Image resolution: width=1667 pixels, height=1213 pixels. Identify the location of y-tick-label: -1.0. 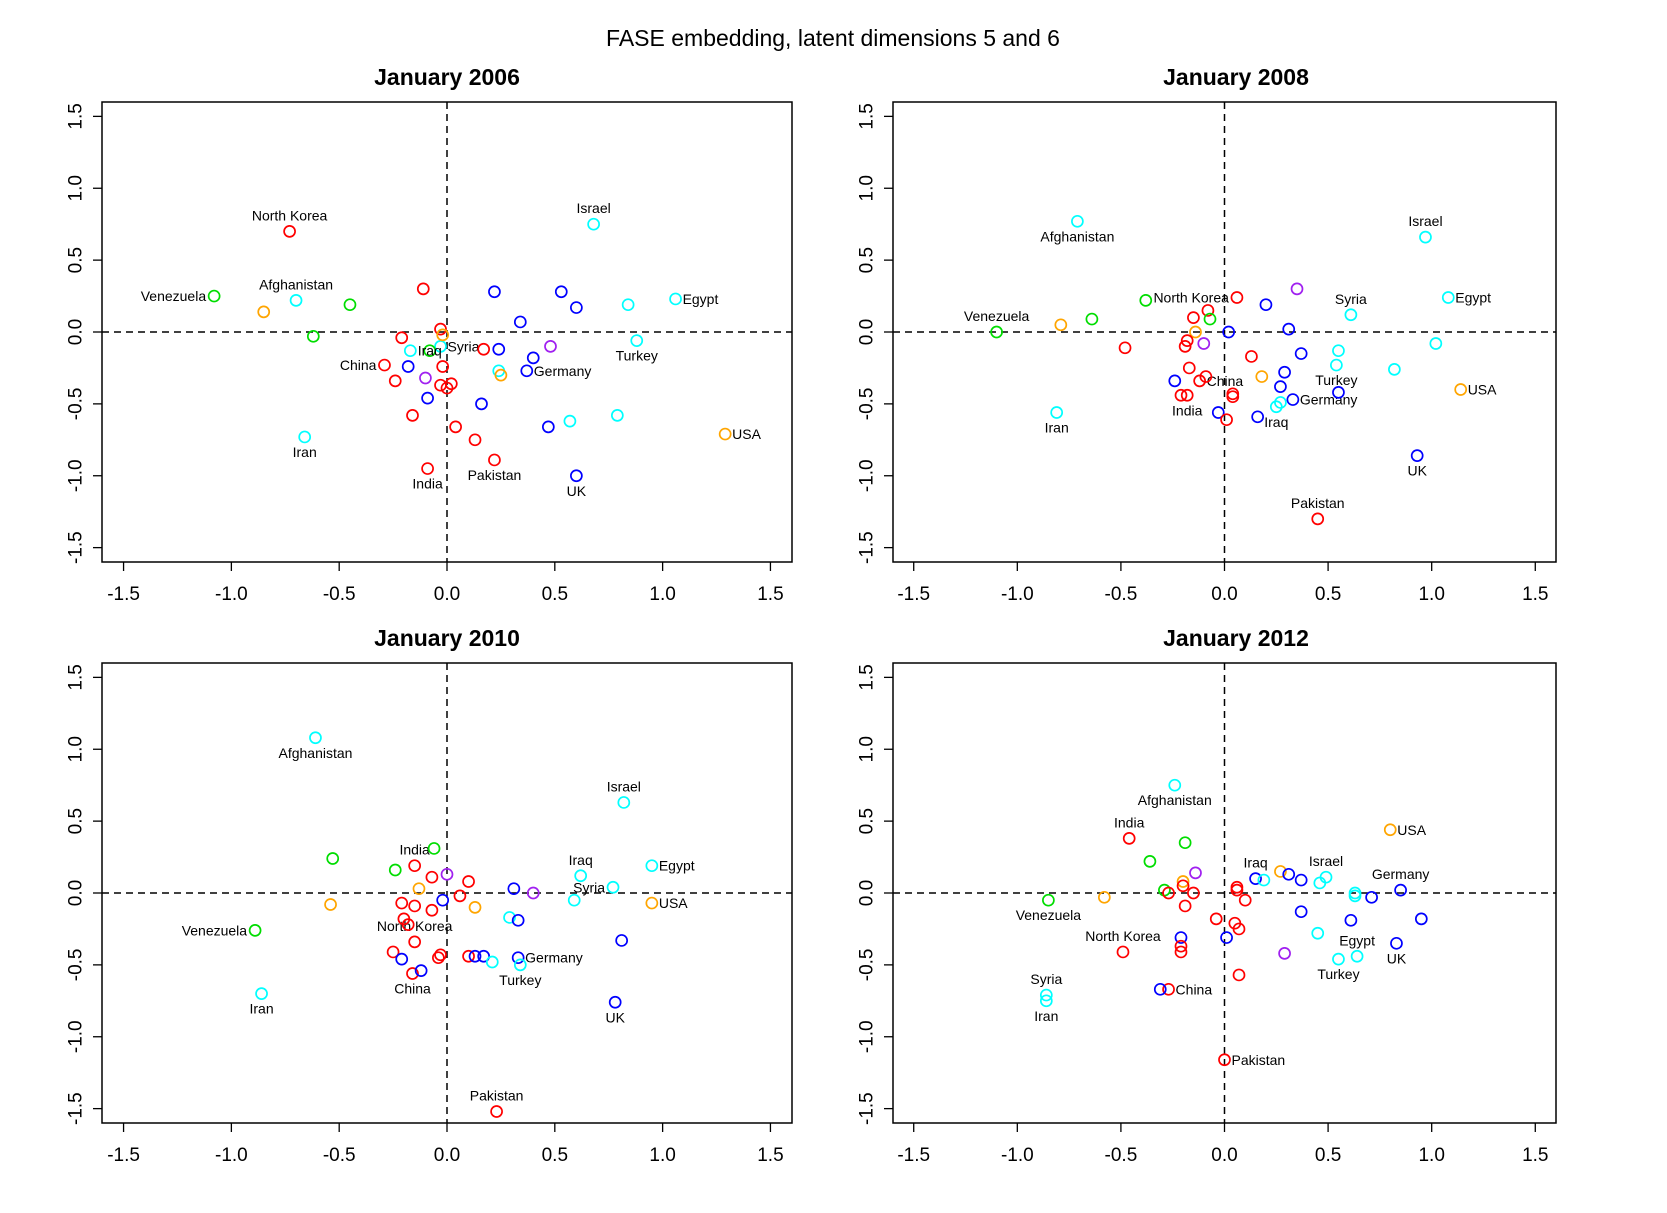
(867, 1036).